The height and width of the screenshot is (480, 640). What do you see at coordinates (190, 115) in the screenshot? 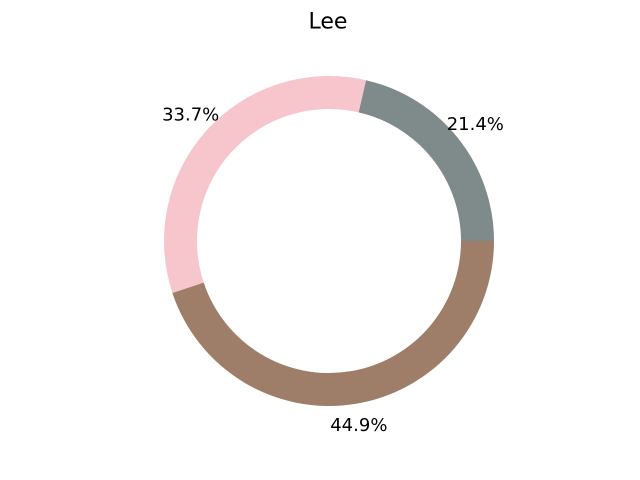
I see `slice-label-2: 33.7%` at bounding box center [190, 115].